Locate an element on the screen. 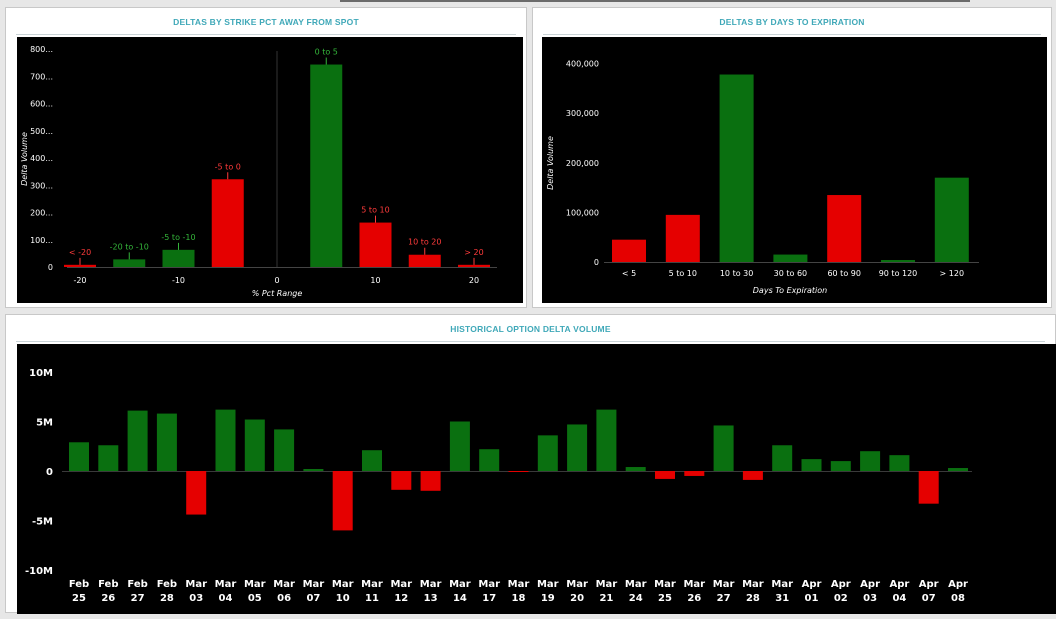 The image size is (1056, 619). x-tick-label: 60 to 90 is located at coordinates (843, 273).